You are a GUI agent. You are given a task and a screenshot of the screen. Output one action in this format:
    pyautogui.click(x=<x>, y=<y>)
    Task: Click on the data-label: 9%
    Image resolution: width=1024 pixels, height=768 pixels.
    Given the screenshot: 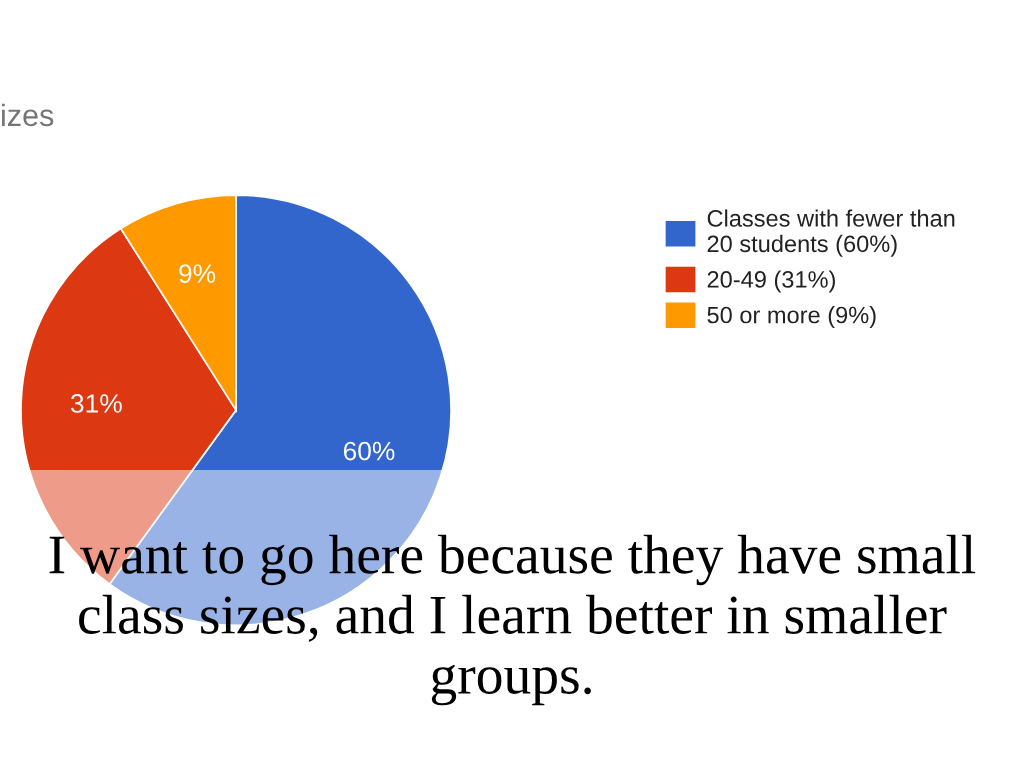 What is the action you would take?
    pyautogui.click(x=197, y=273)
    